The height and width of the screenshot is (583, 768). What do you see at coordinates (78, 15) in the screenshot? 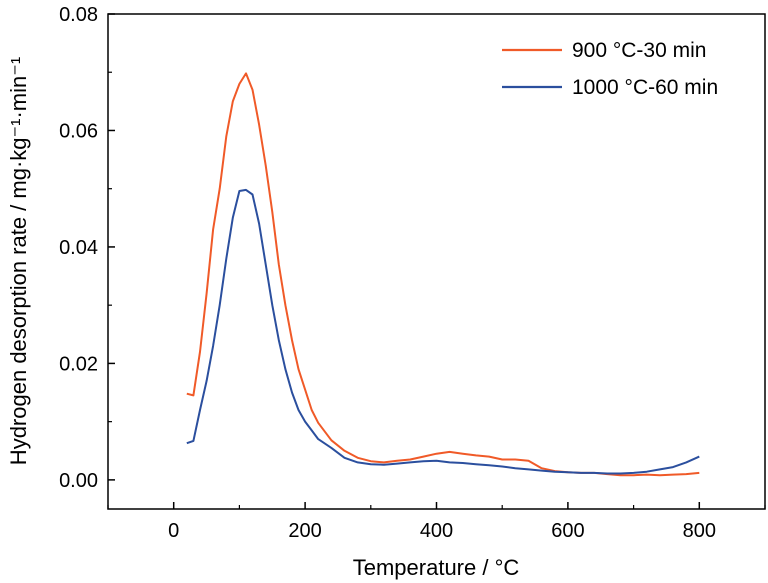
I see `y-tick-label: 0.08` at bounding box center [78, 15].